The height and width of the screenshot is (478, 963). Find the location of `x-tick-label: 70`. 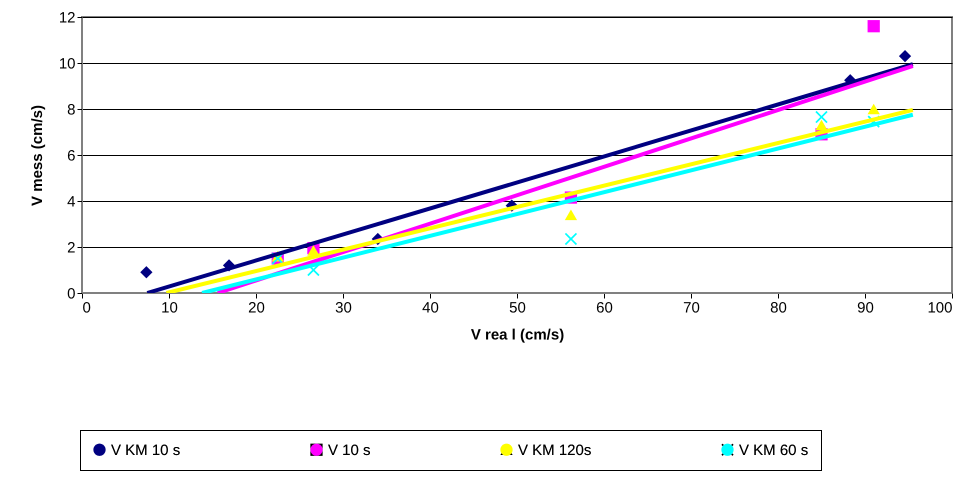

x-tick-label: 70 is located at coordinates (691, 308).